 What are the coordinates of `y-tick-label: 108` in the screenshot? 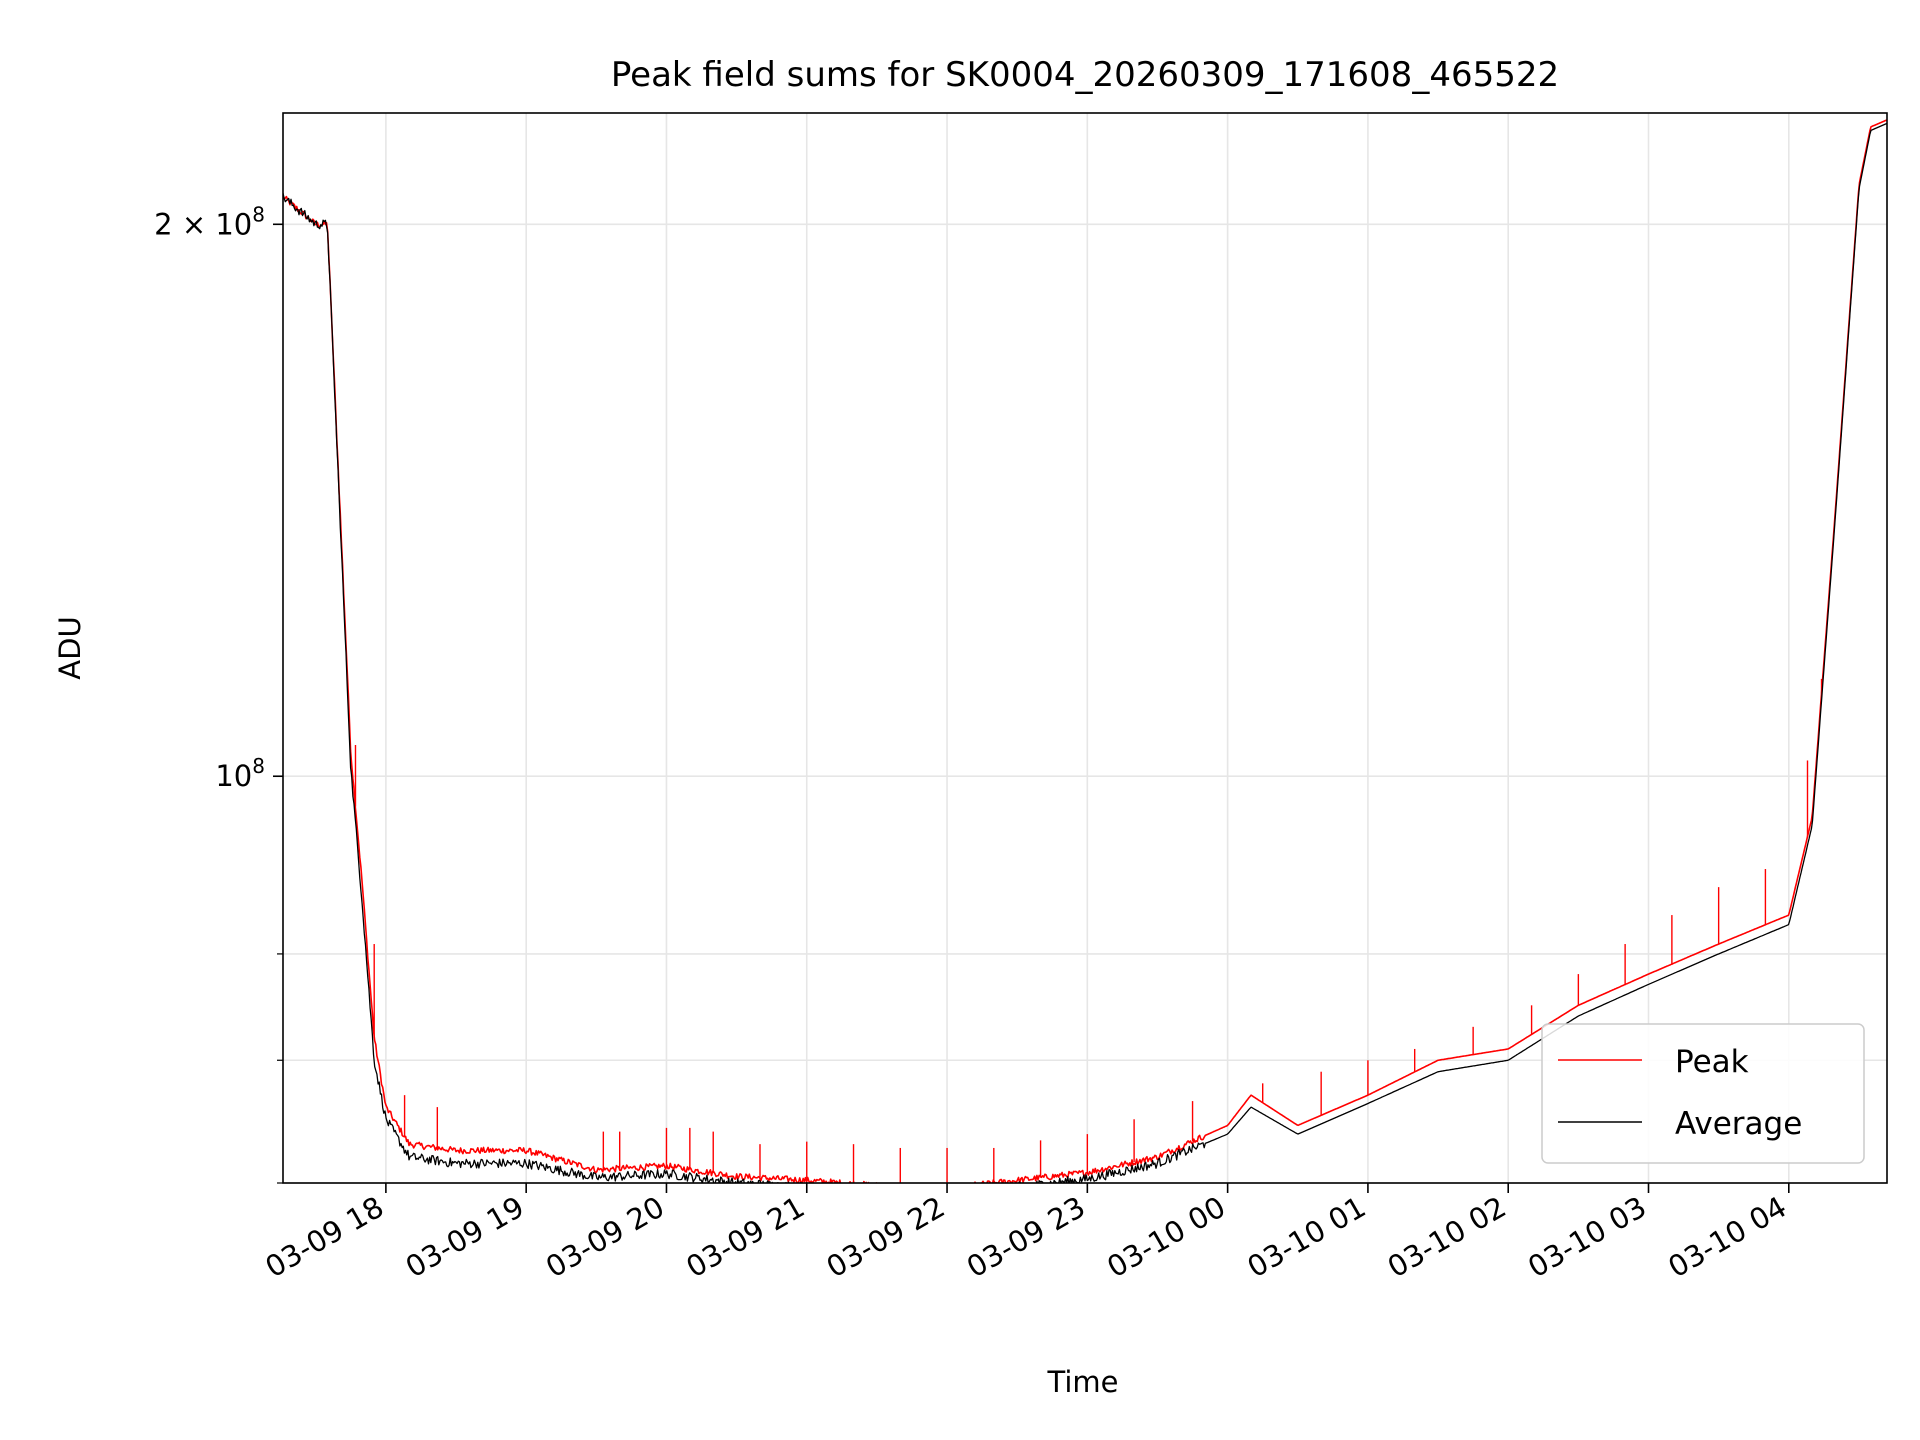 It's located at (240, 773).